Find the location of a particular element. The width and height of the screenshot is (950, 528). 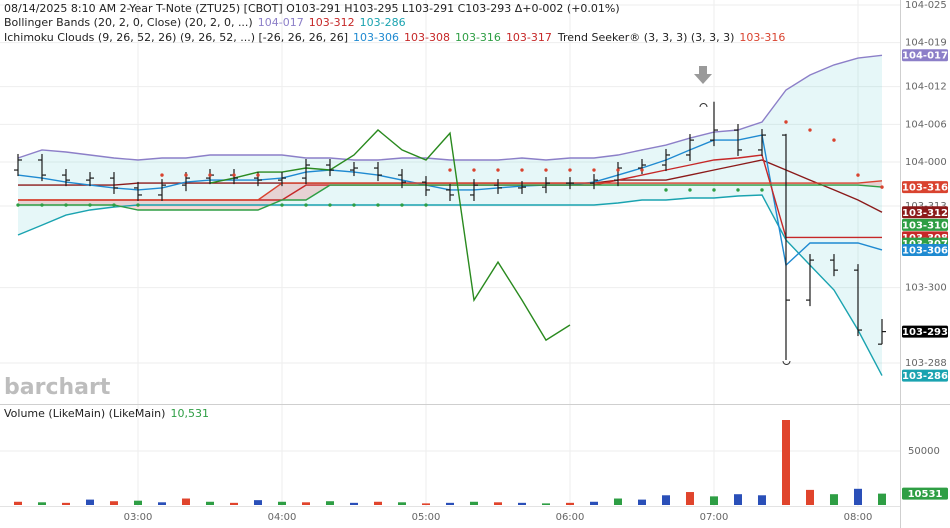

price-label: 103-286 is located at coordinates (925, 376).